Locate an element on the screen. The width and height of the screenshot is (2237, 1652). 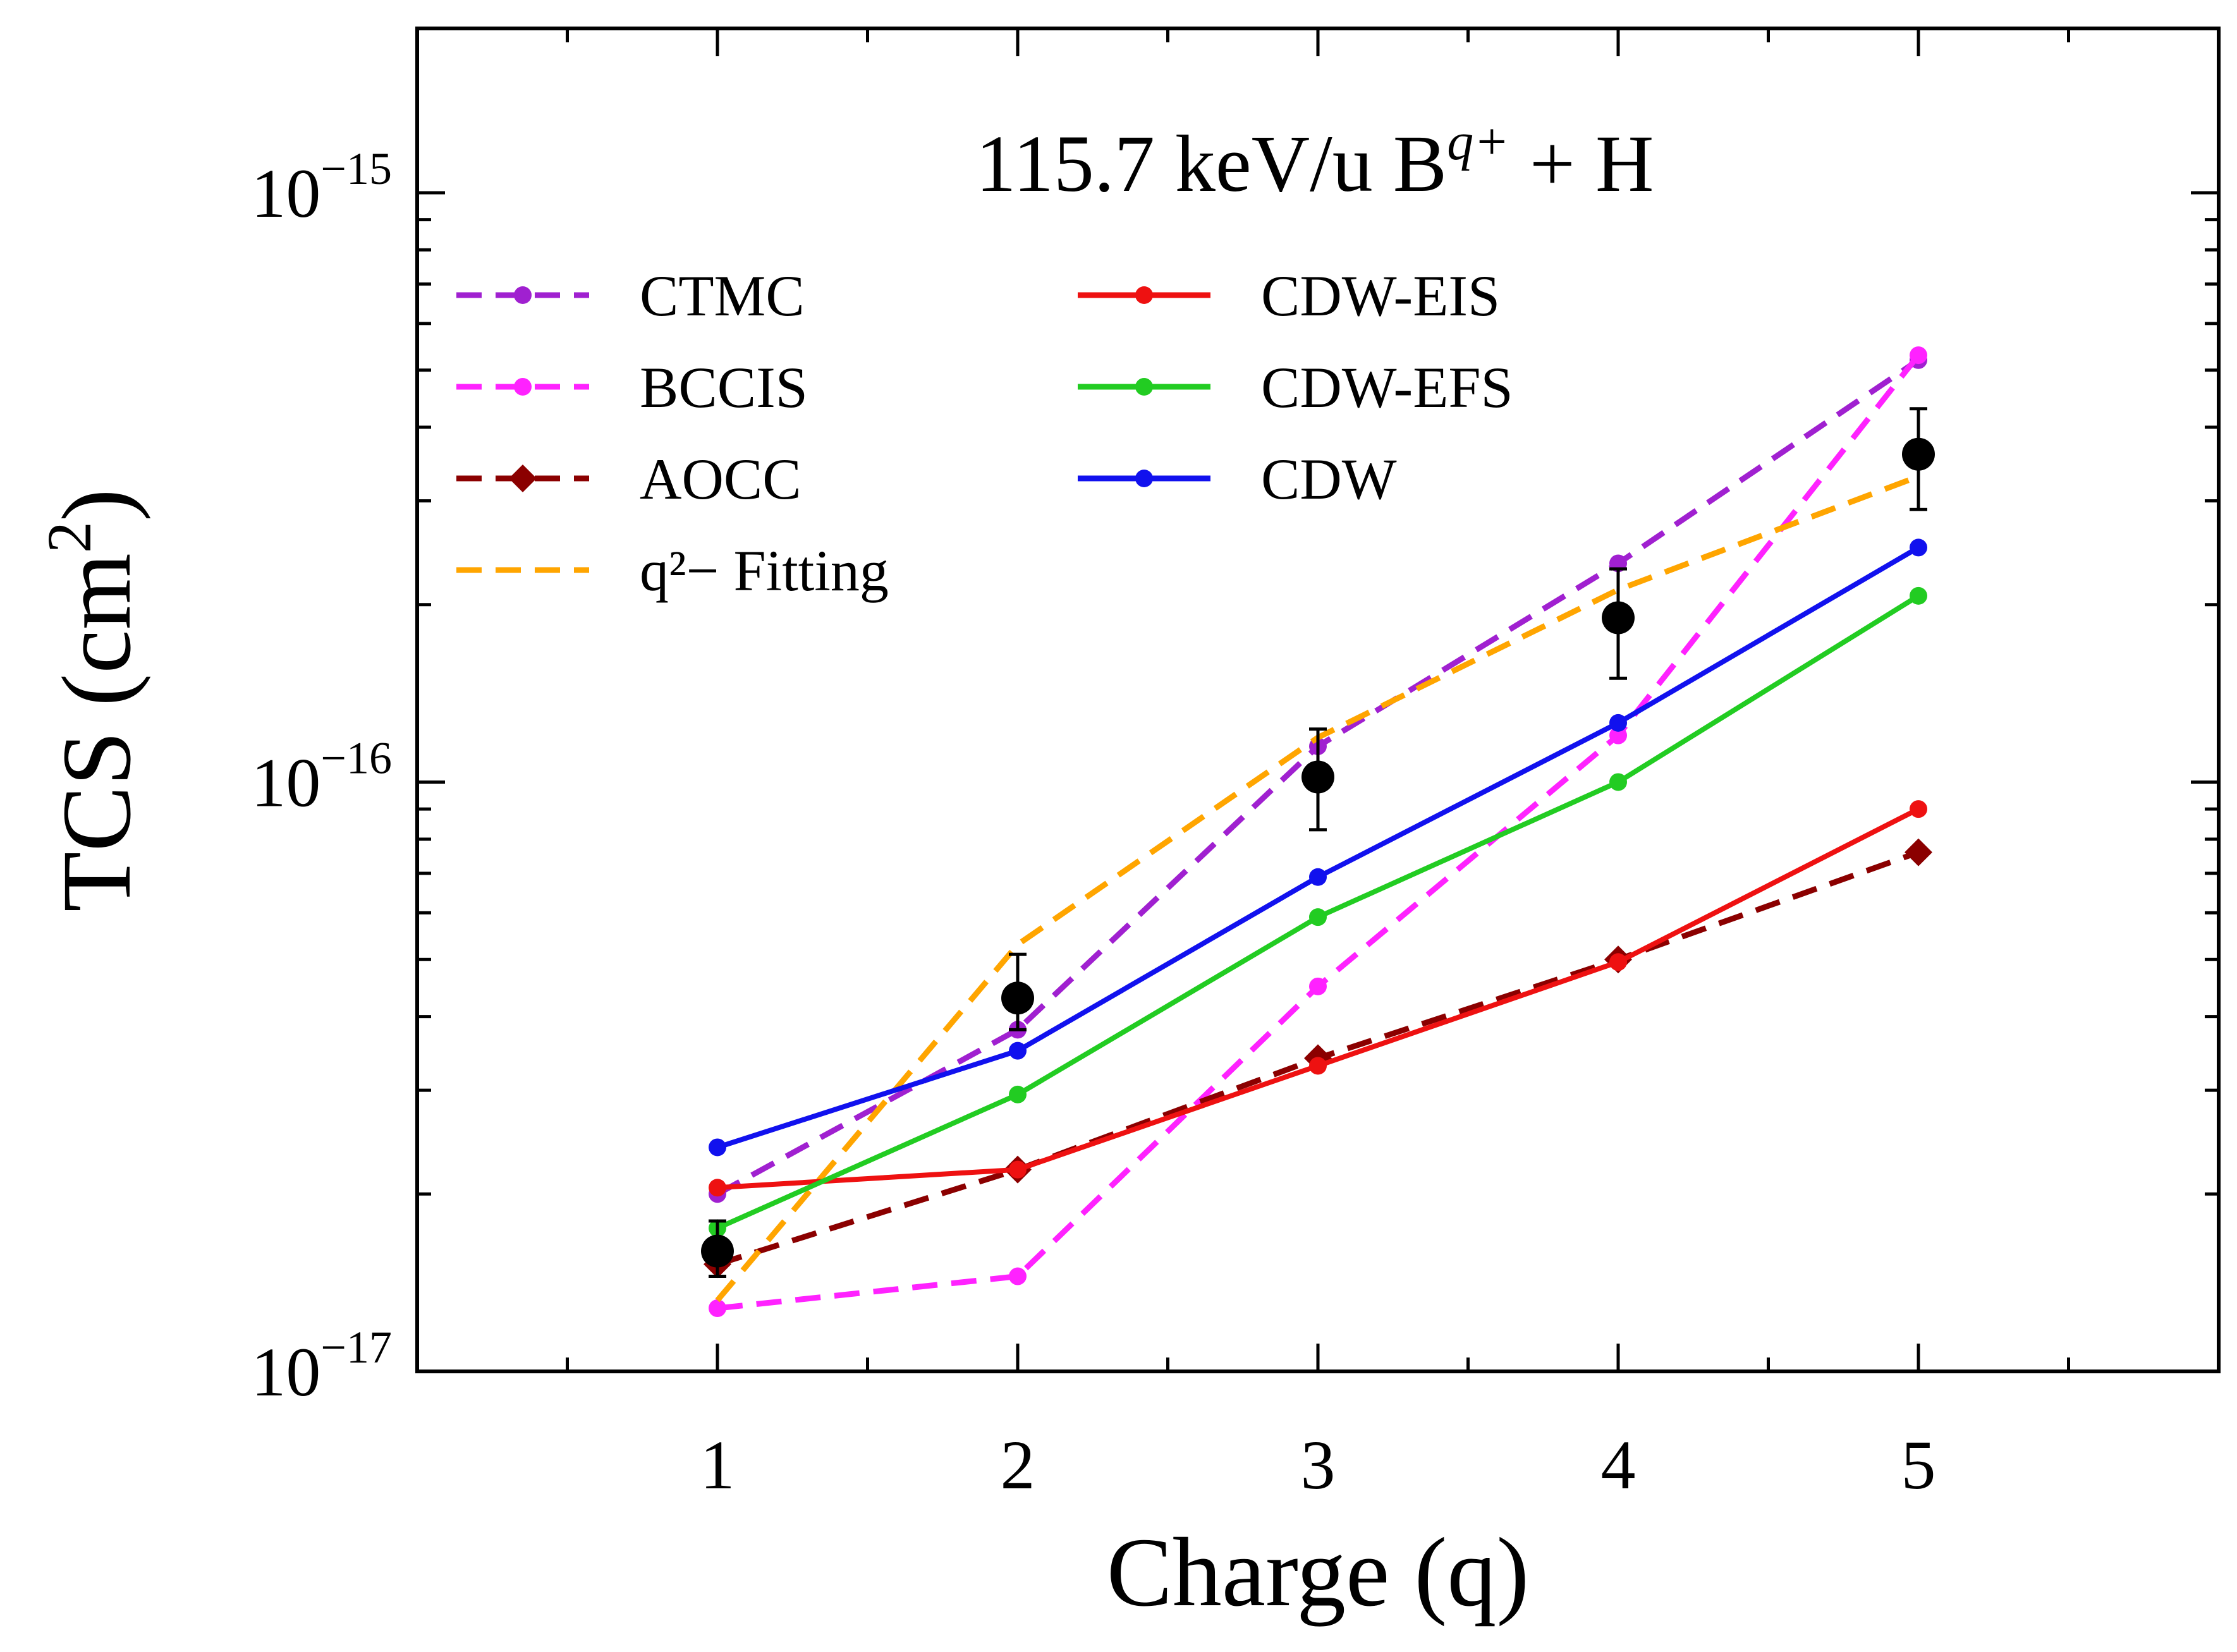
x-tick-label: 1 is located at coordinates (717, 1464).